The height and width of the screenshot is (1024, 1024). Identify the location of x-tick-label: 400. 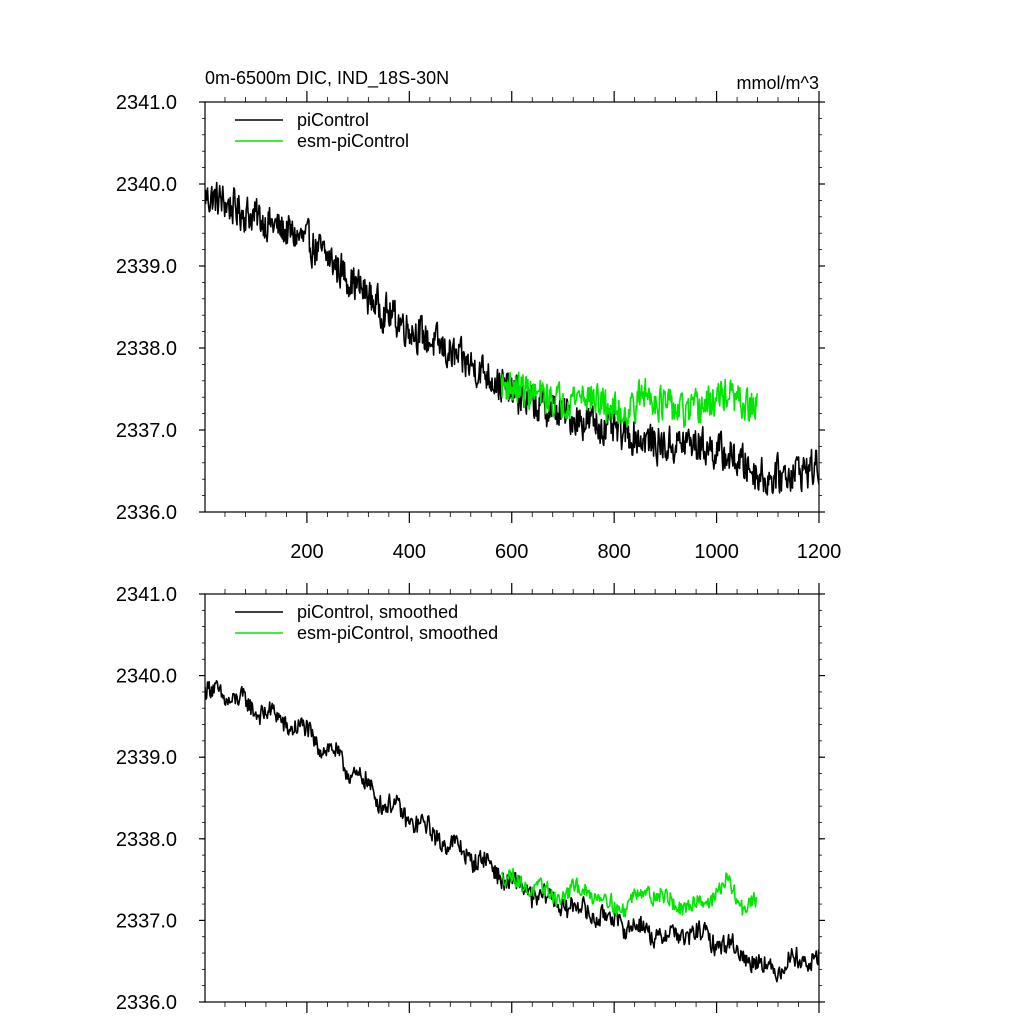
(409, 552).